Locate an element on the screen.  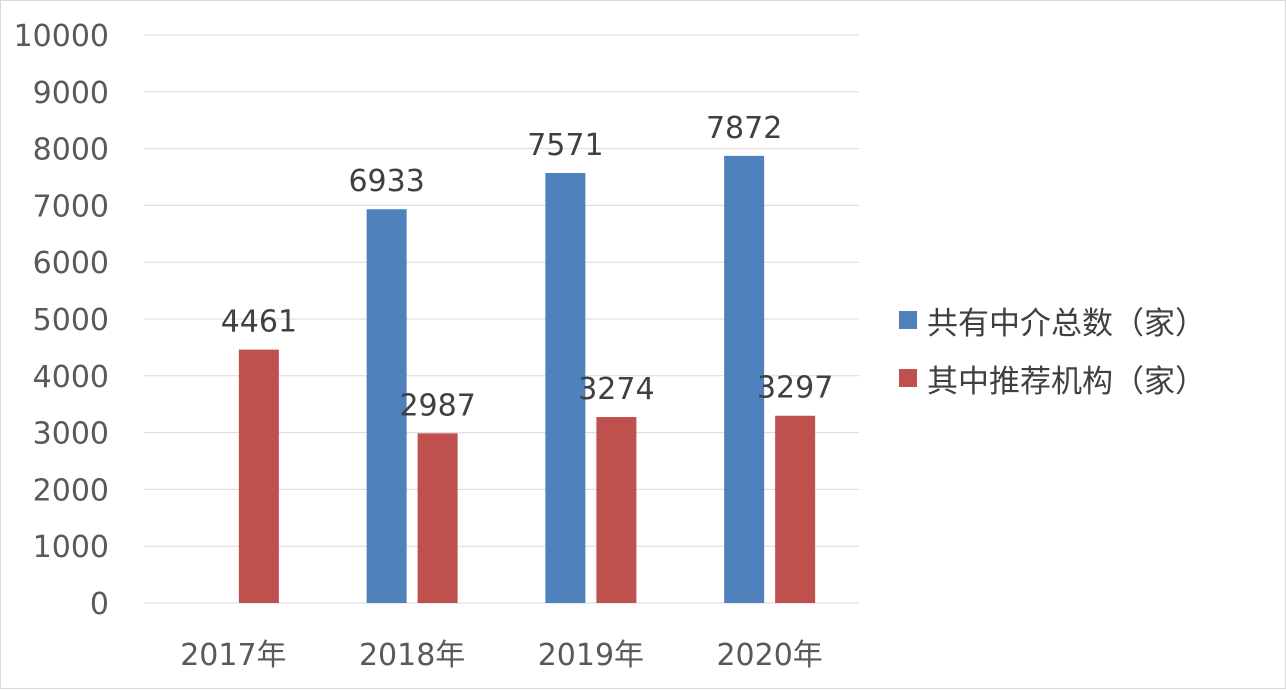
data-label: 3274 is located at coordinates (616, 389).